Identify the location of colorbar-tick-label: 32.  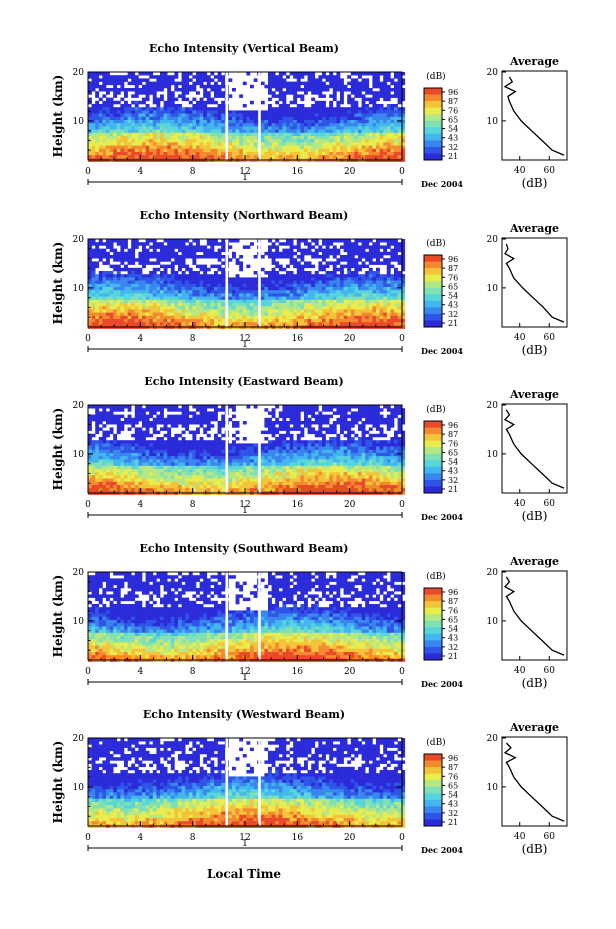
(453, 147).